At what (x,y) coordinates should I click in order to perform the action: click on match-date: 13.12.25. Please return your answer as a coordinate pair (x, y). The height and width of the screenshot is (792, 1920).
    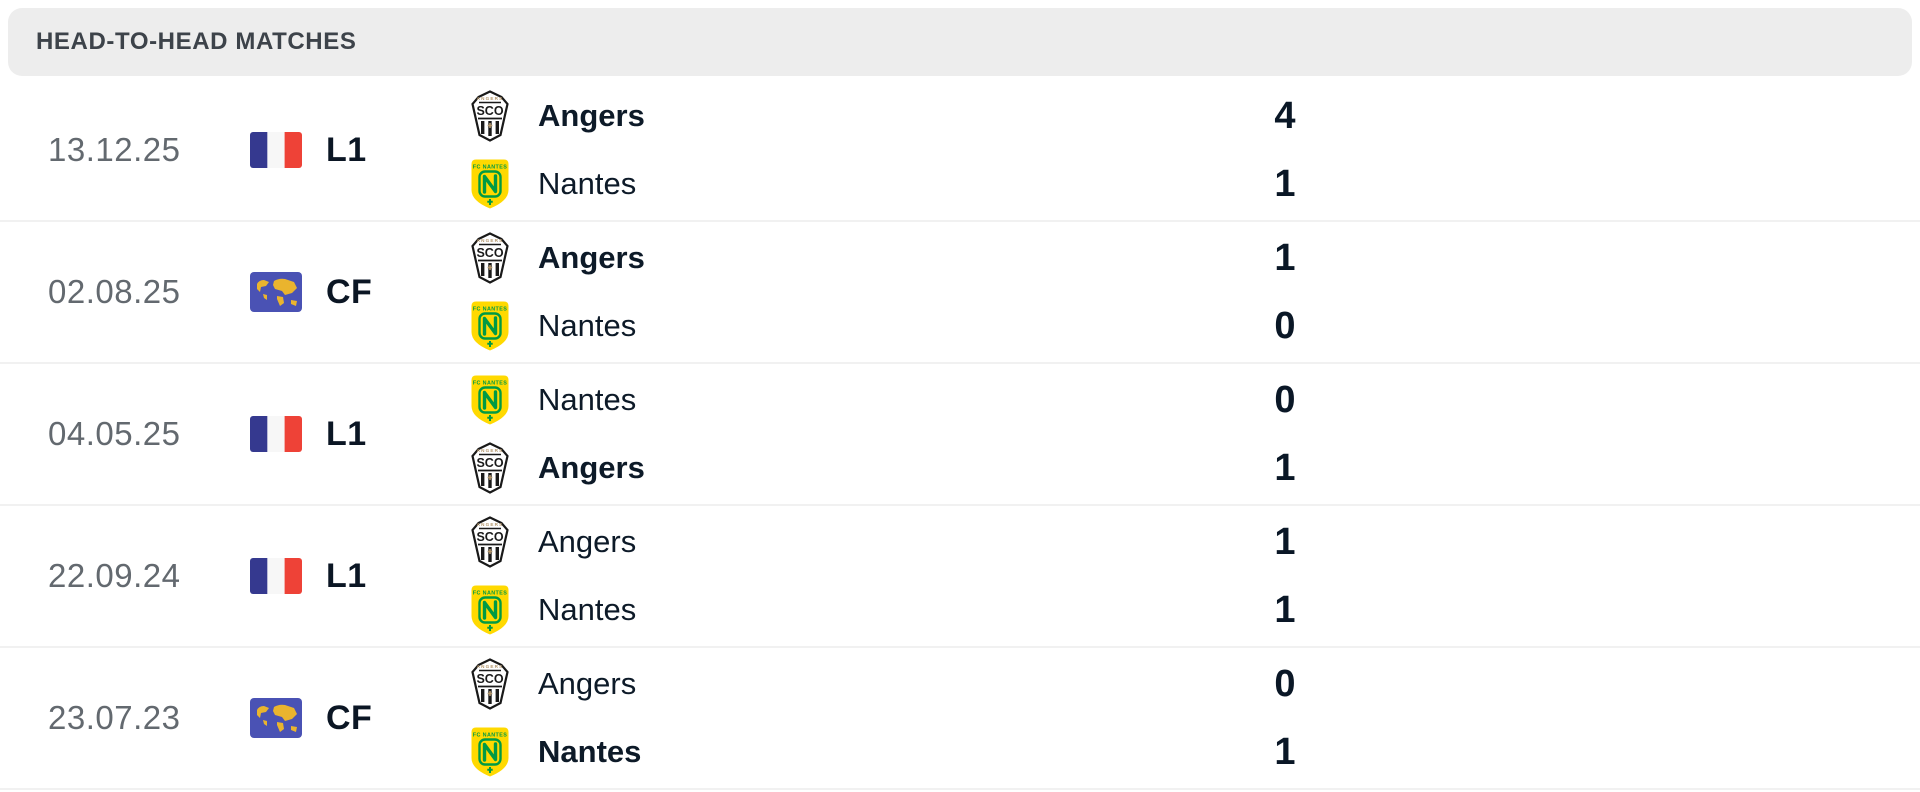
    Looking at the image, I should click on (114, 149).